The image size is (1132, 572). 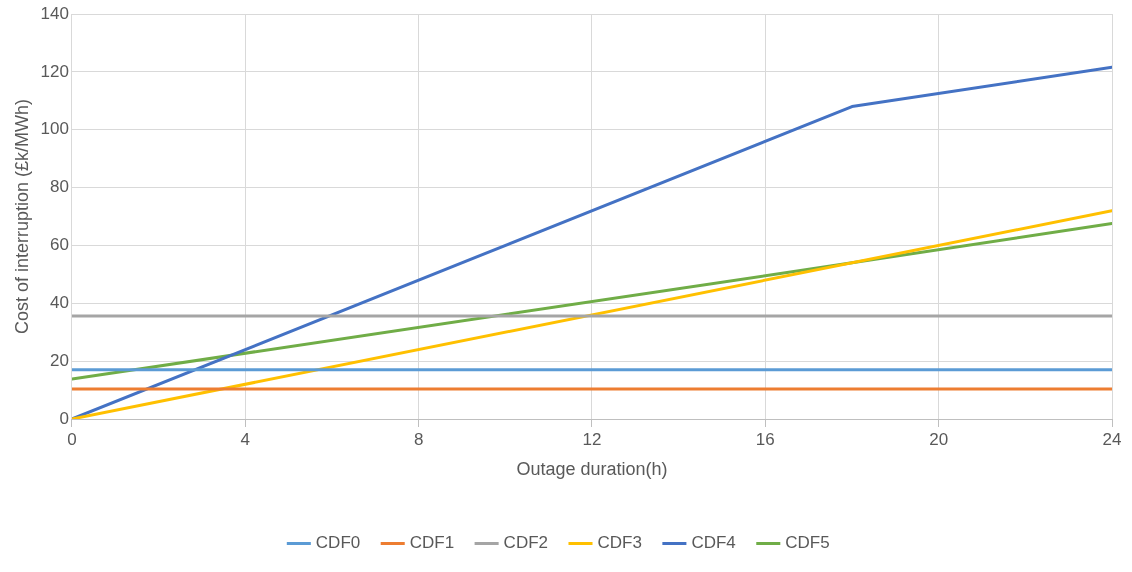 I want to click on y-tick-label: 40, so click(x=59, y=302).